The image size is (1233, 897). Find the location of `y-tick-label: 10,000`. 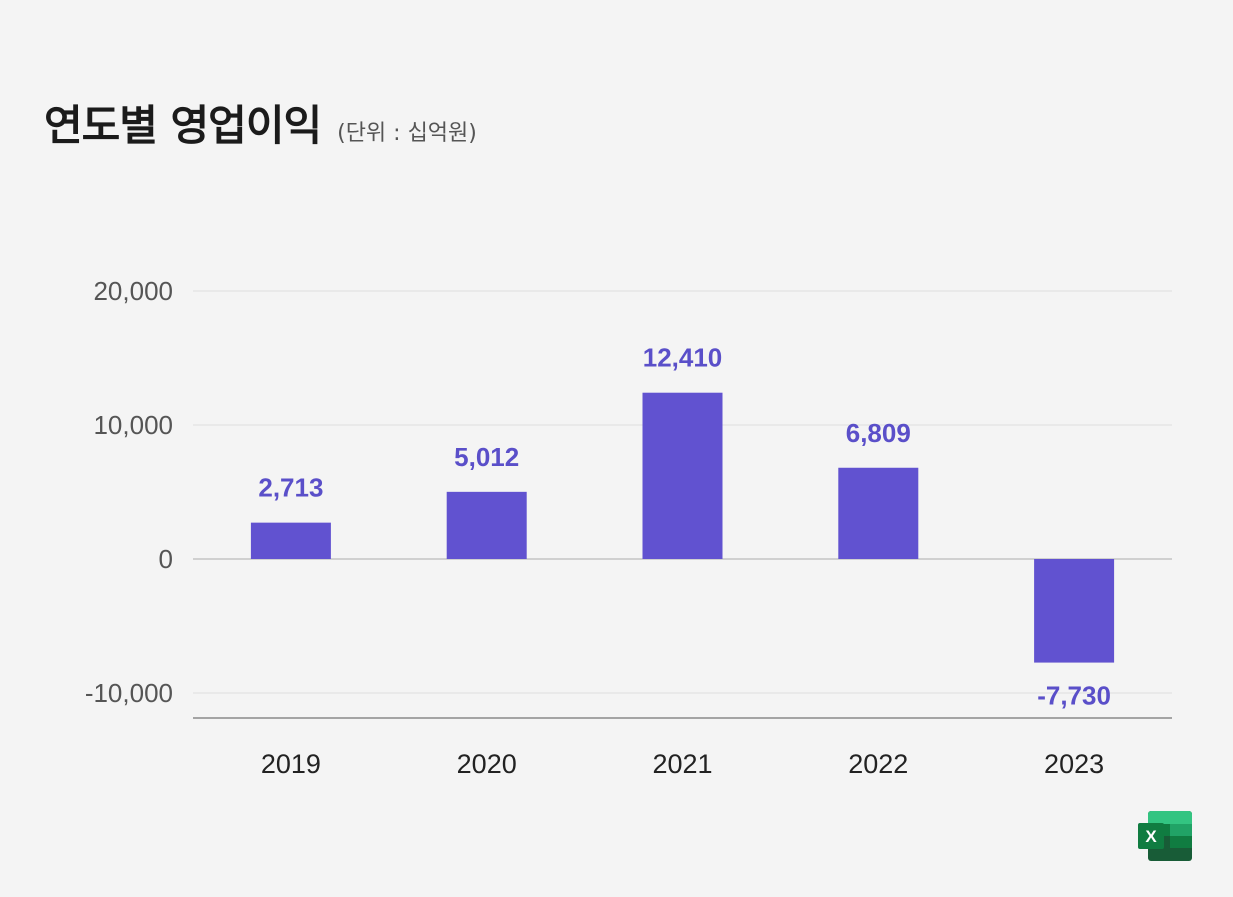

y-tick-label: 10,000 is located at coordinates (133, 425).